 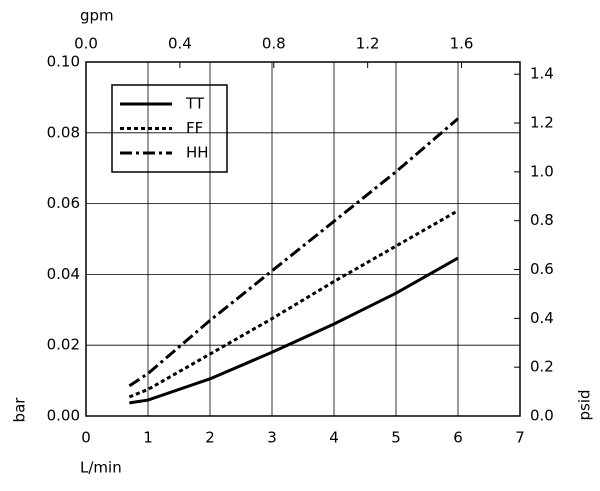 What do you see at coordinates (542, 416) in the screenshot?
I see `y2-tick-label: 0.0` at bounding box center [542, 416].